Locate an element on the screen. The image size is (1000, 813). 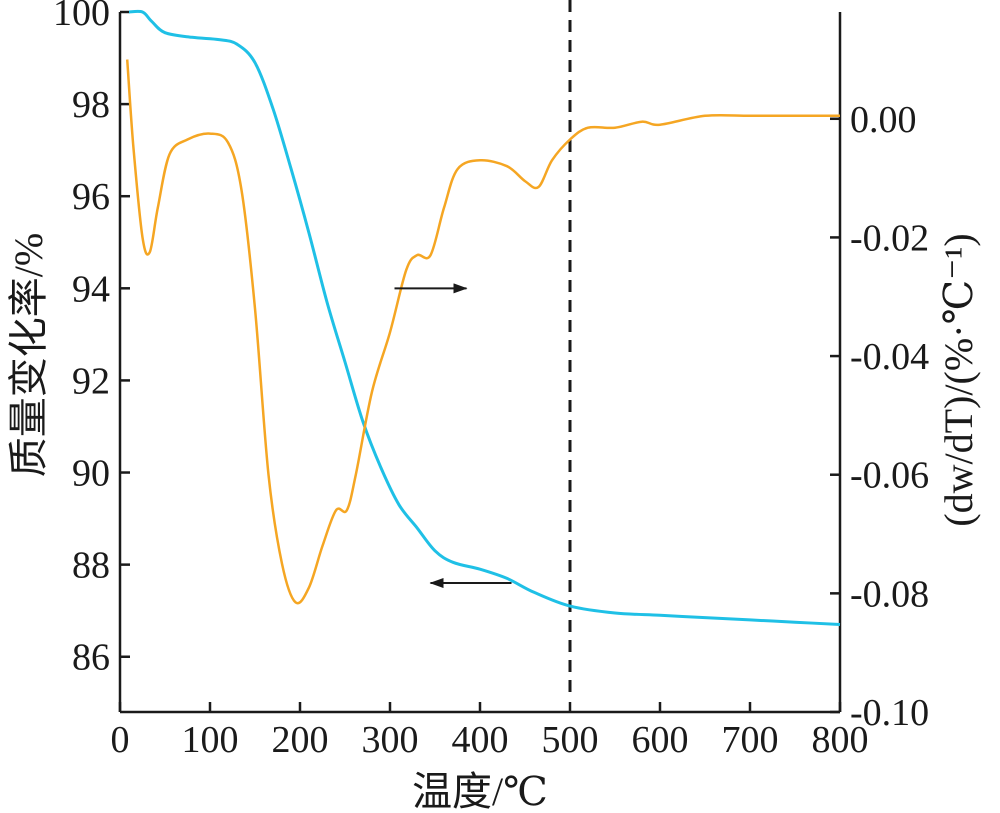
left-y-tick-label: 92 is located at coordinates (91, 381).